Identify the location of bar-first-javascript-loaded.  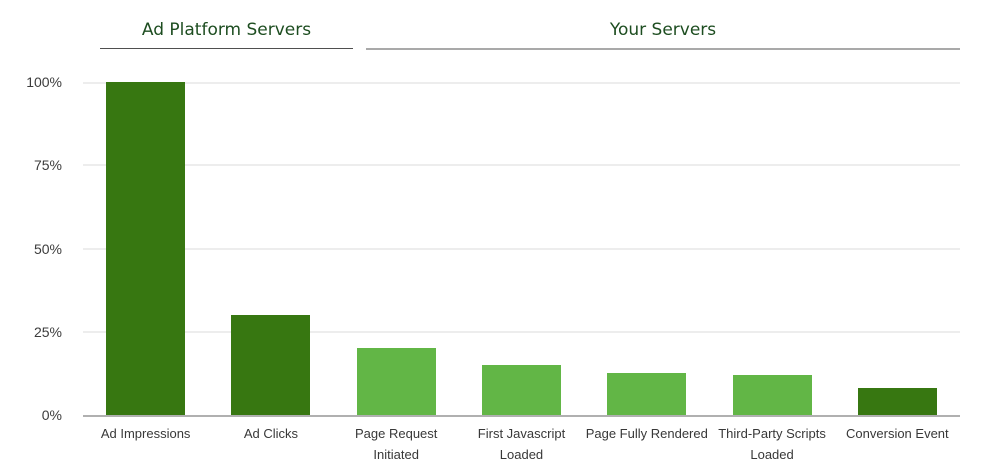
(521, 390).